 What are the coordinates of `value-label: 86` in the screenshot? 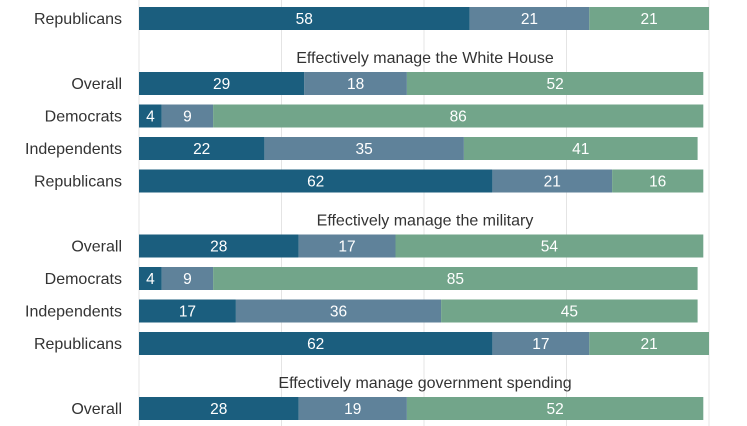 It's located at (458, 117).